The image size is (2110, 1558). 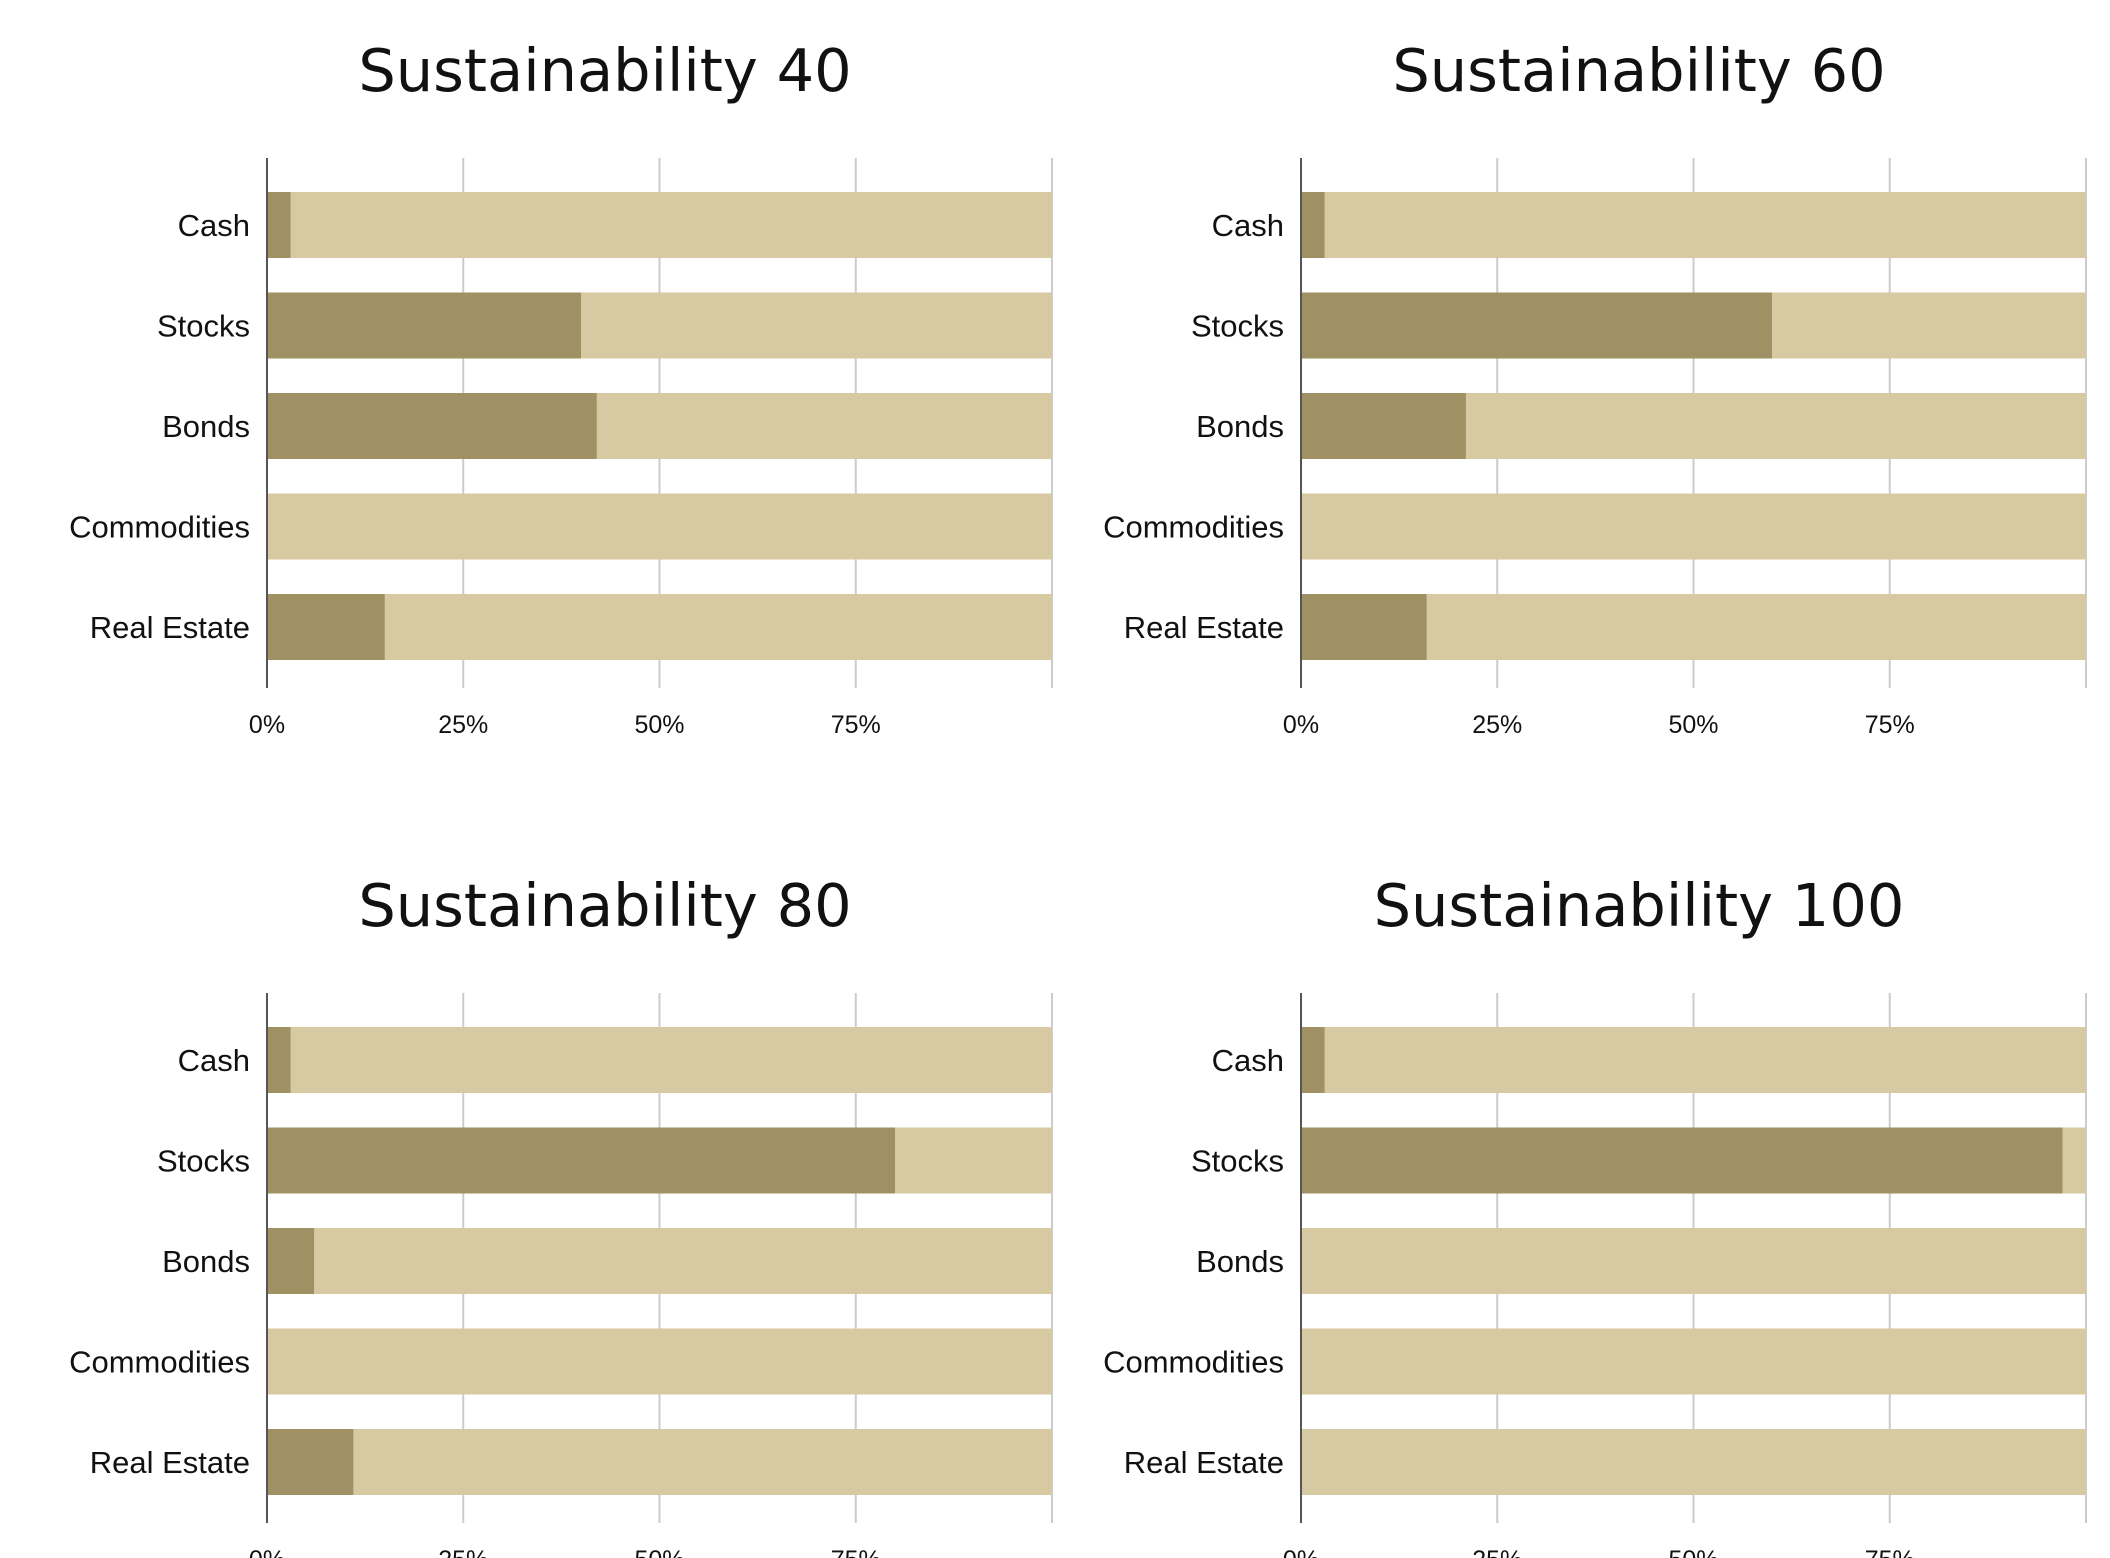 What do you see at coordinates (1639, 905) in the screenshot?
I see `chart-title: Sustainability 100` at bounding box center [1639, 905].